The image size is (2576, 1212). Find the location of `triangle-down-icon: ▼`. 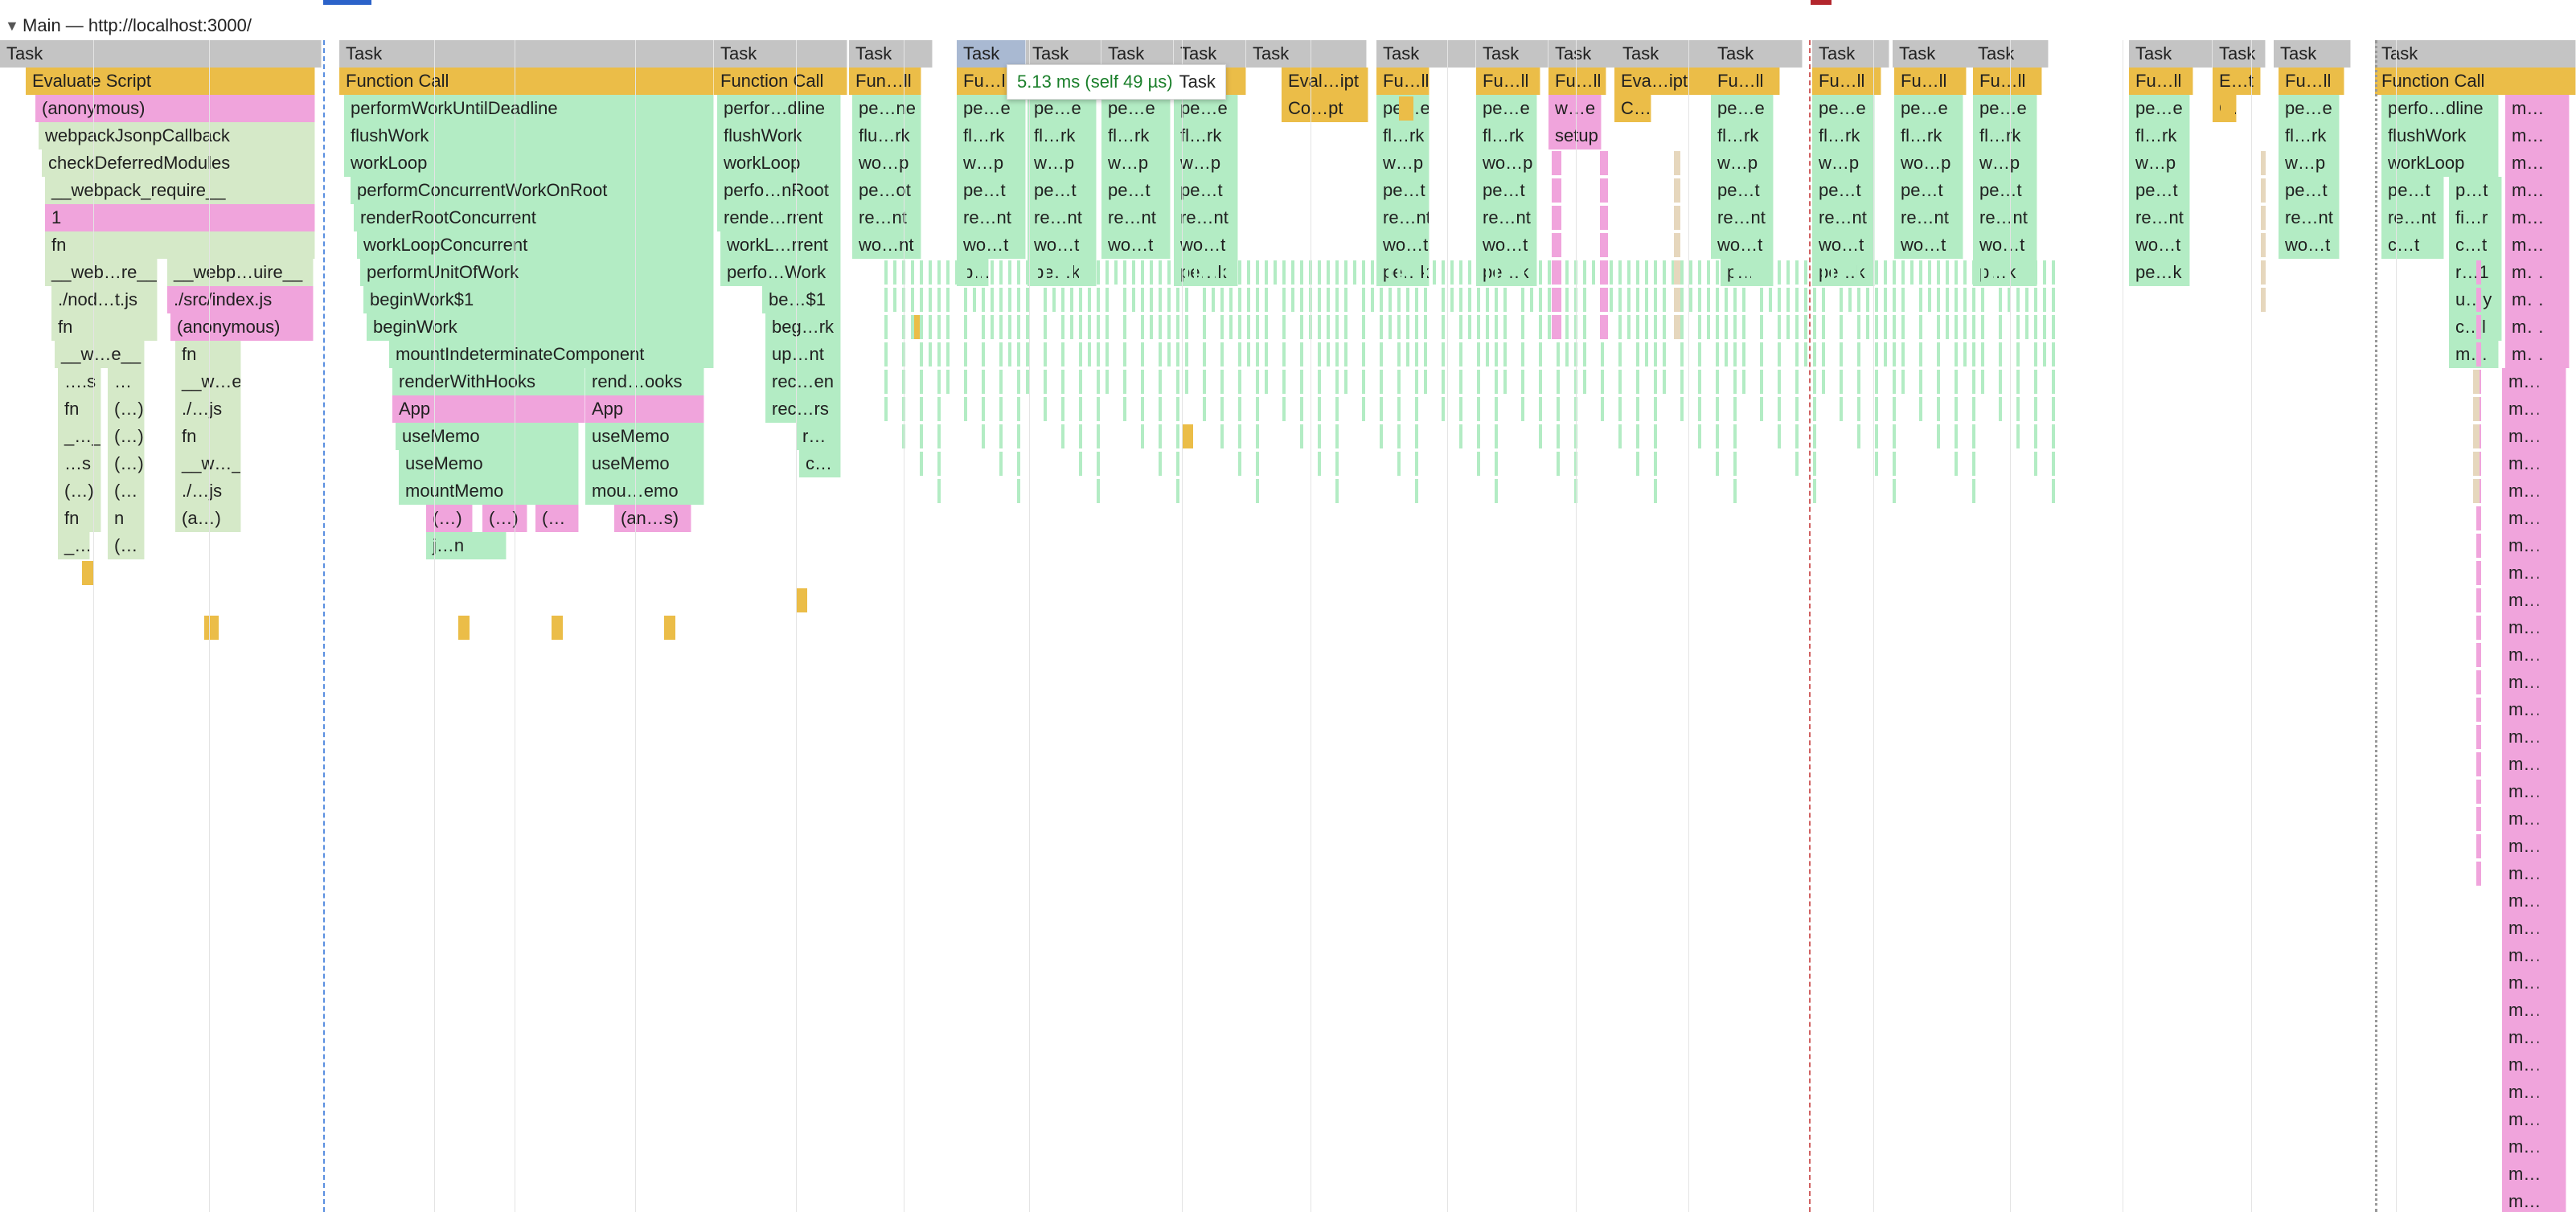

triangle-down-icon: ▼ is located at coordinates (12, 26).